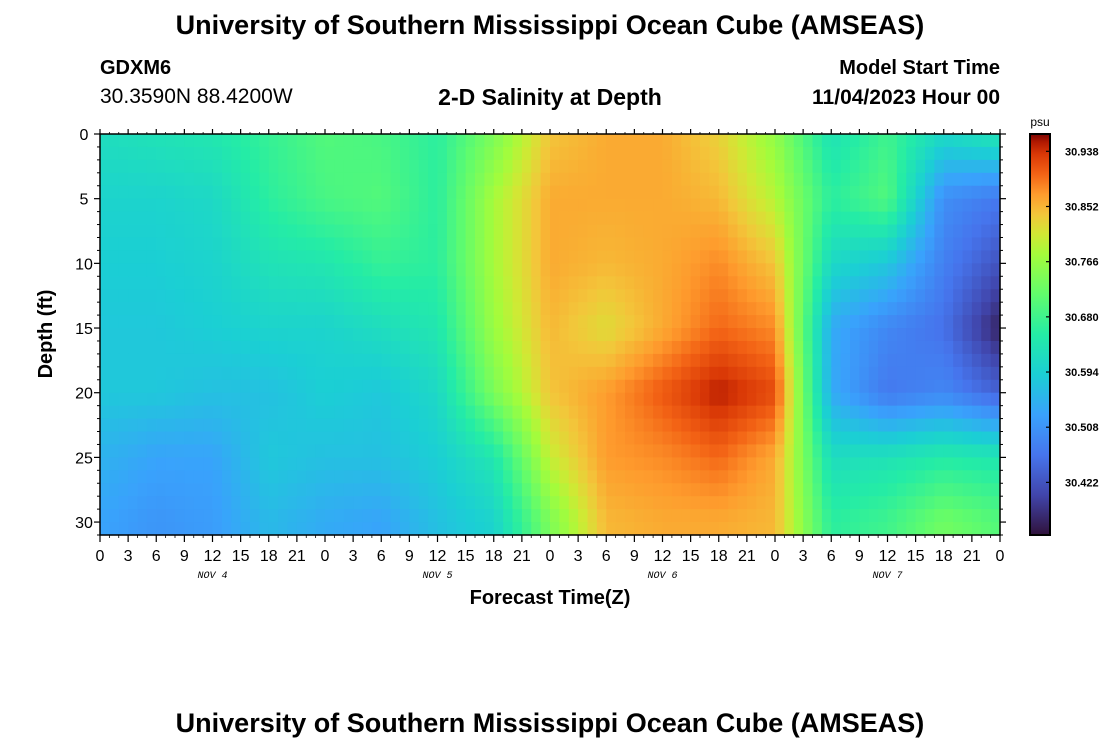 Image resolution: width=1100 pixels, height=750 pixels. What do you see at coordinates (634, 556) in the screenshot?
I see `x-tick-label: 9` at bounding box center [634, 556].